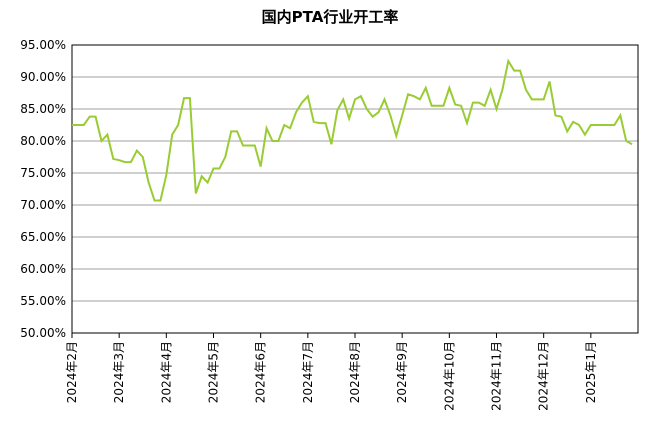 The image size is (651, 437). What do you see at coordinates (544, 376) in the screenshot?
I see `x-tick-label: 2024年12月` at bounding box center [544, 376].